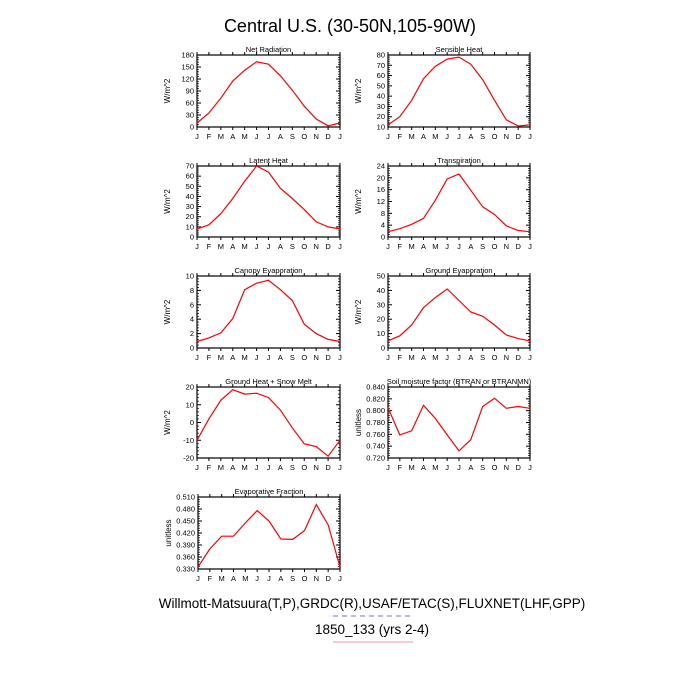 The width and height of the screenshot is (700, 700). Describe the element at coordinates (383, 213) in the screenshot. I see `y-tick-label: 8` at that location.